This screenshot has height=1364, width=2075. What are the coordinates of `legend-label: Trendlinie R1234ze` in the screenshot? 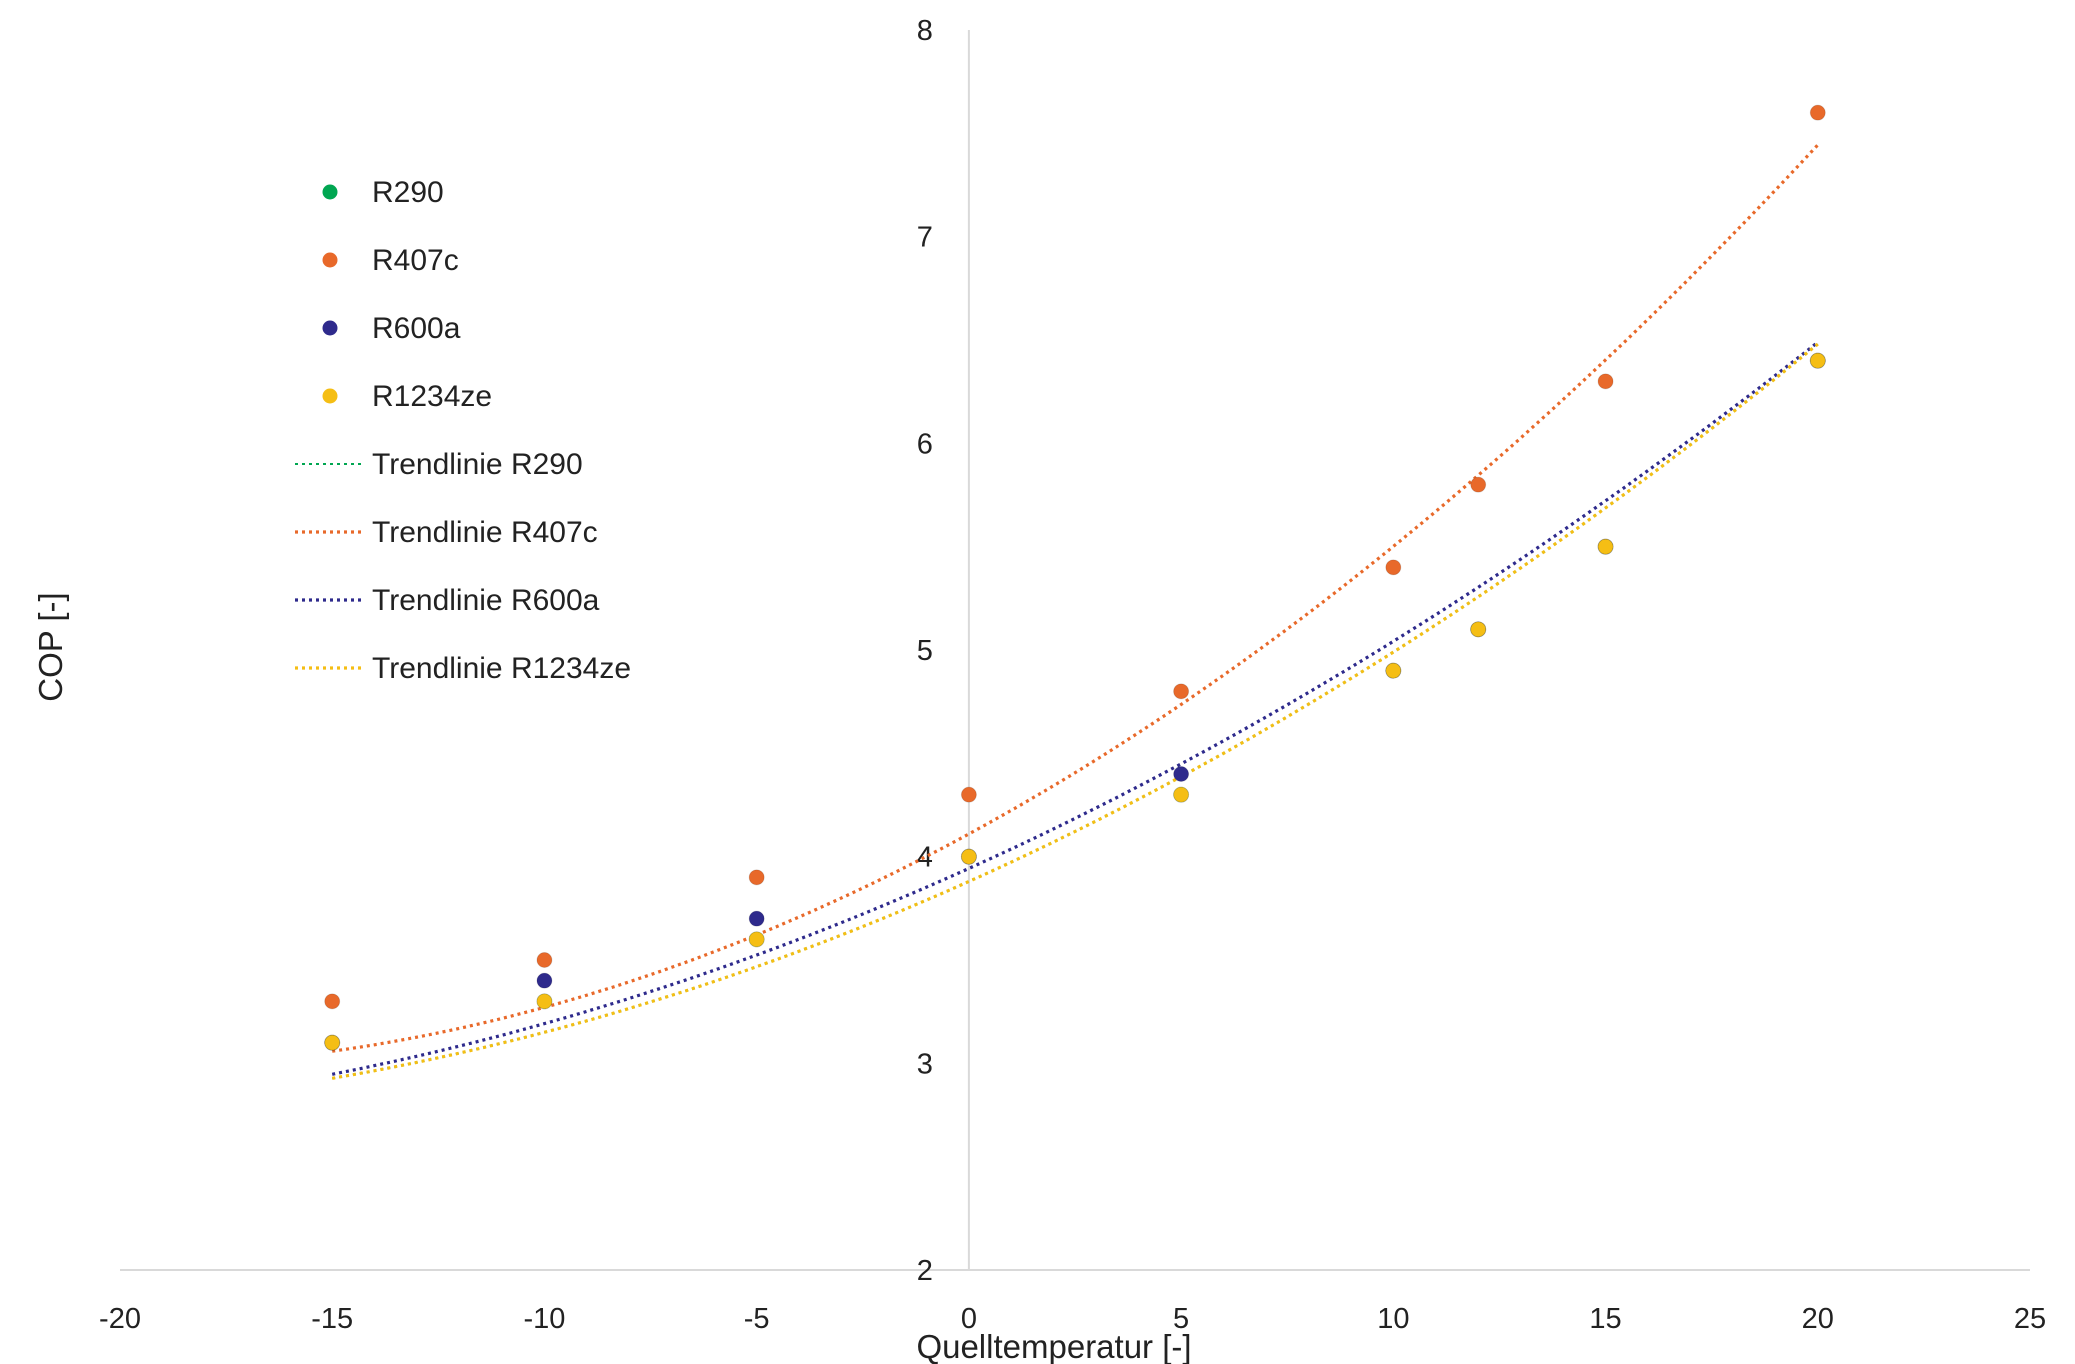 It's located at (501, 668).